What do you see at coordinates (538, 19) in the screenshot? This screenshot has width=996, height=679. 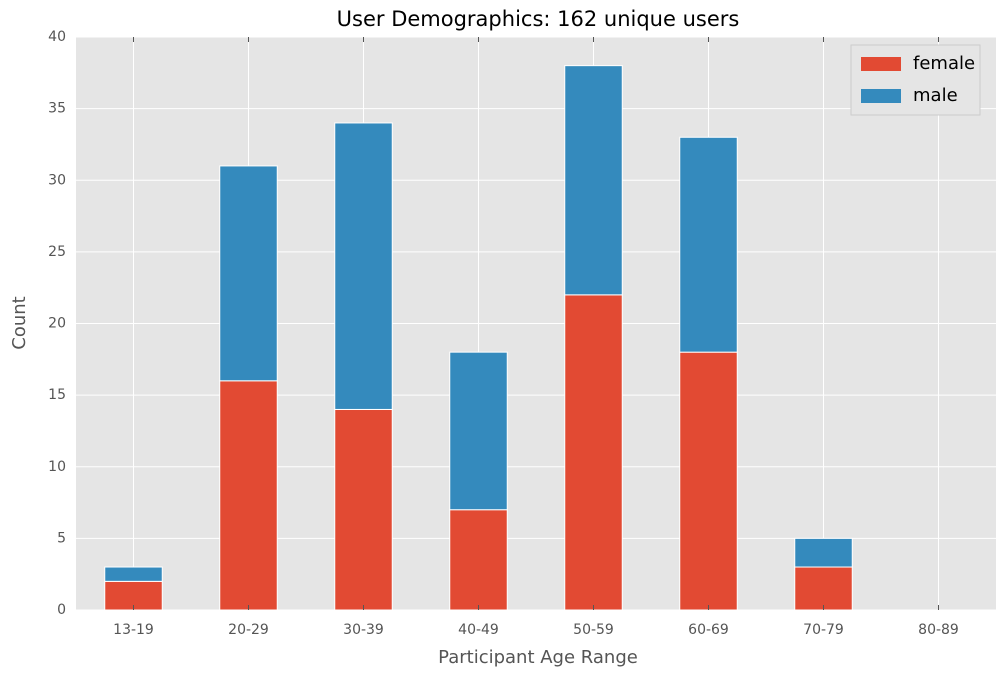 I see `chart-title: User Demographics: 162 unique users` at bounding box center [538, 19].